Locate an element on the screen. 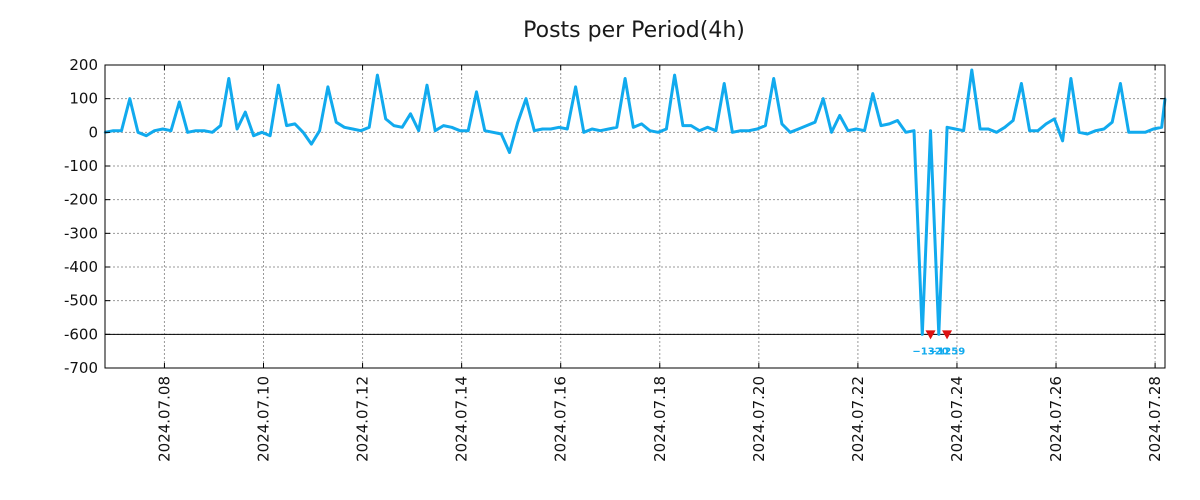  x-tick-label: 2024.07.18 is located at coordinates (660, 419).